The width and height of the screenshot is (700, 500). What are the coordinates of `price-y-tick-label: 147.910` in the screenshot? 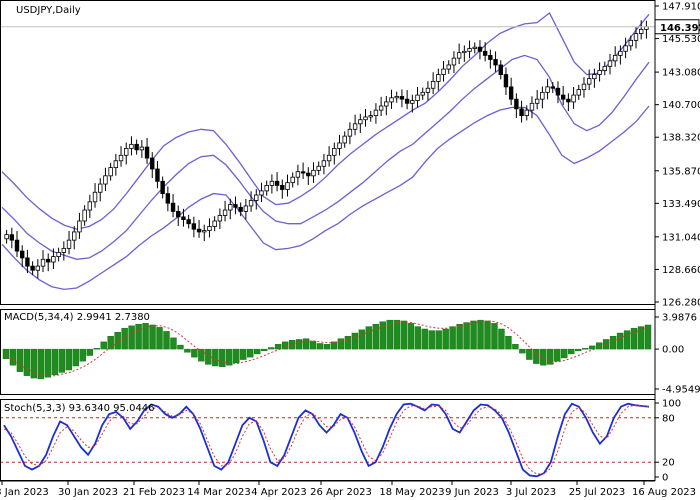 It's located at (681, 7).